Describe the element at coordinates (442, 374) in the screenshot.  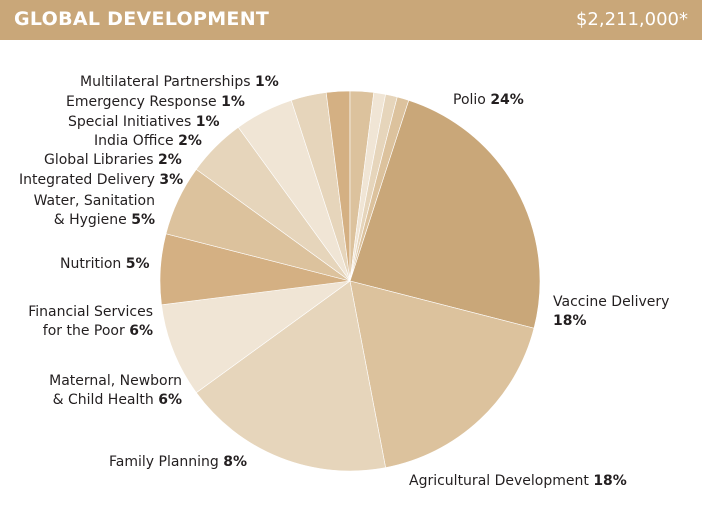
I see `slice-vaccine-delivery` at that location.